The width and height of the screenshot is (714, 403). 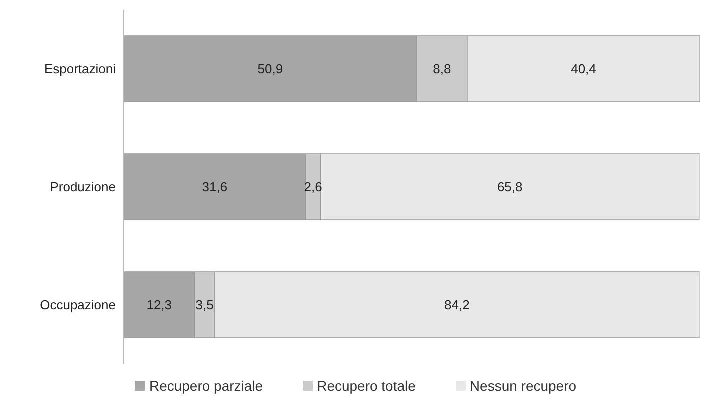 What do you see at coordinates (583, 69) in the screenshot?
I see `data-label: 40,4` at bounding box center [583, 69].